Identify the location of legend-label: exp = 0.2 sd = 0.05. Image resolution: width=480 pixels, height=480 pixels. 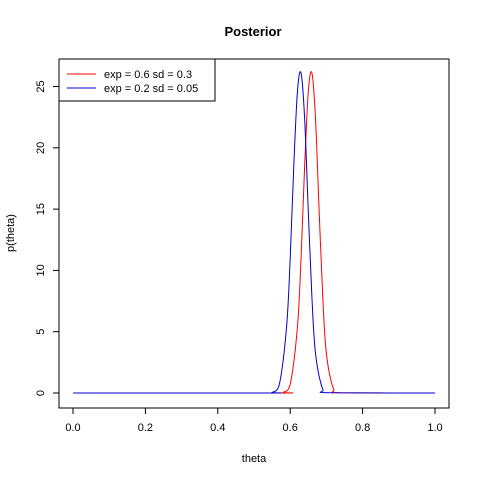
(151, 89).